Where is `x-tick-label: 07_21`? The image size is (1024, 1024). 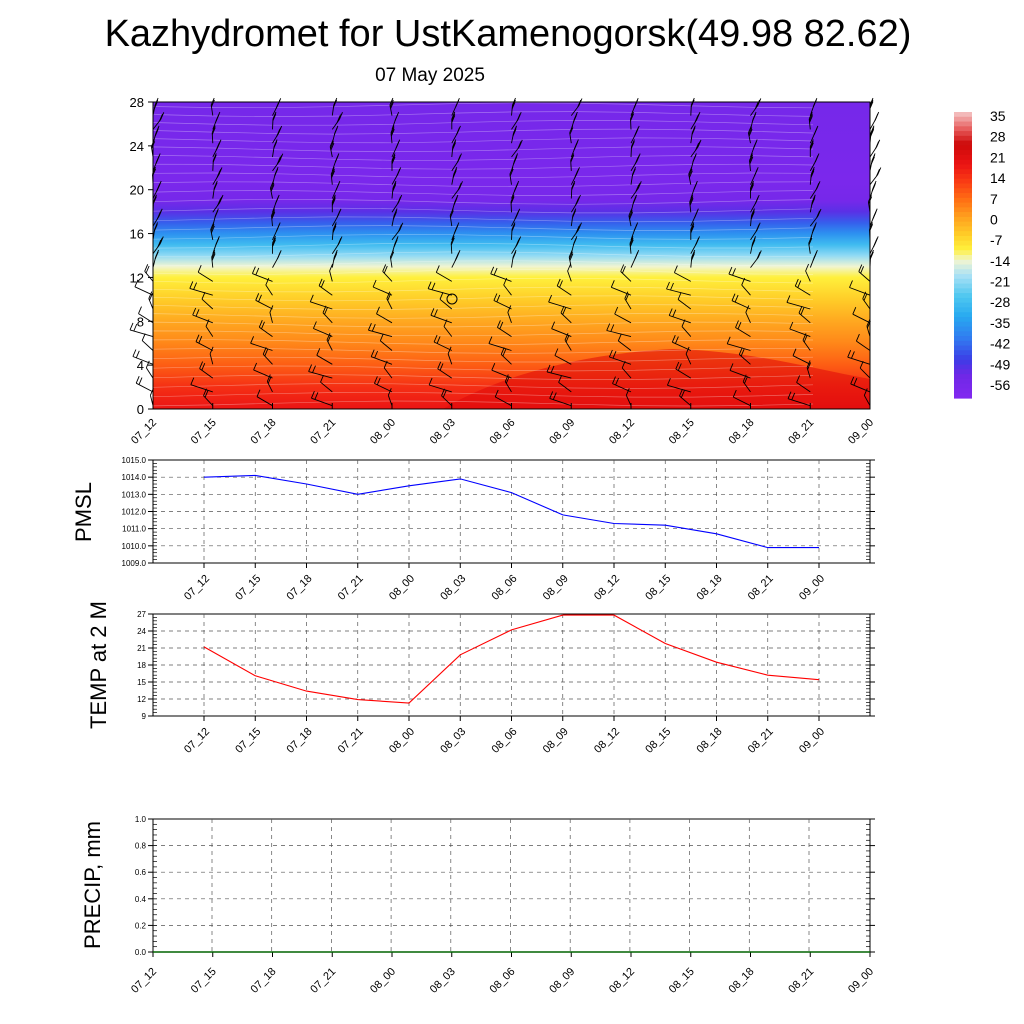
x-tick-label: 07_21 is located at coordinates (351, 741).